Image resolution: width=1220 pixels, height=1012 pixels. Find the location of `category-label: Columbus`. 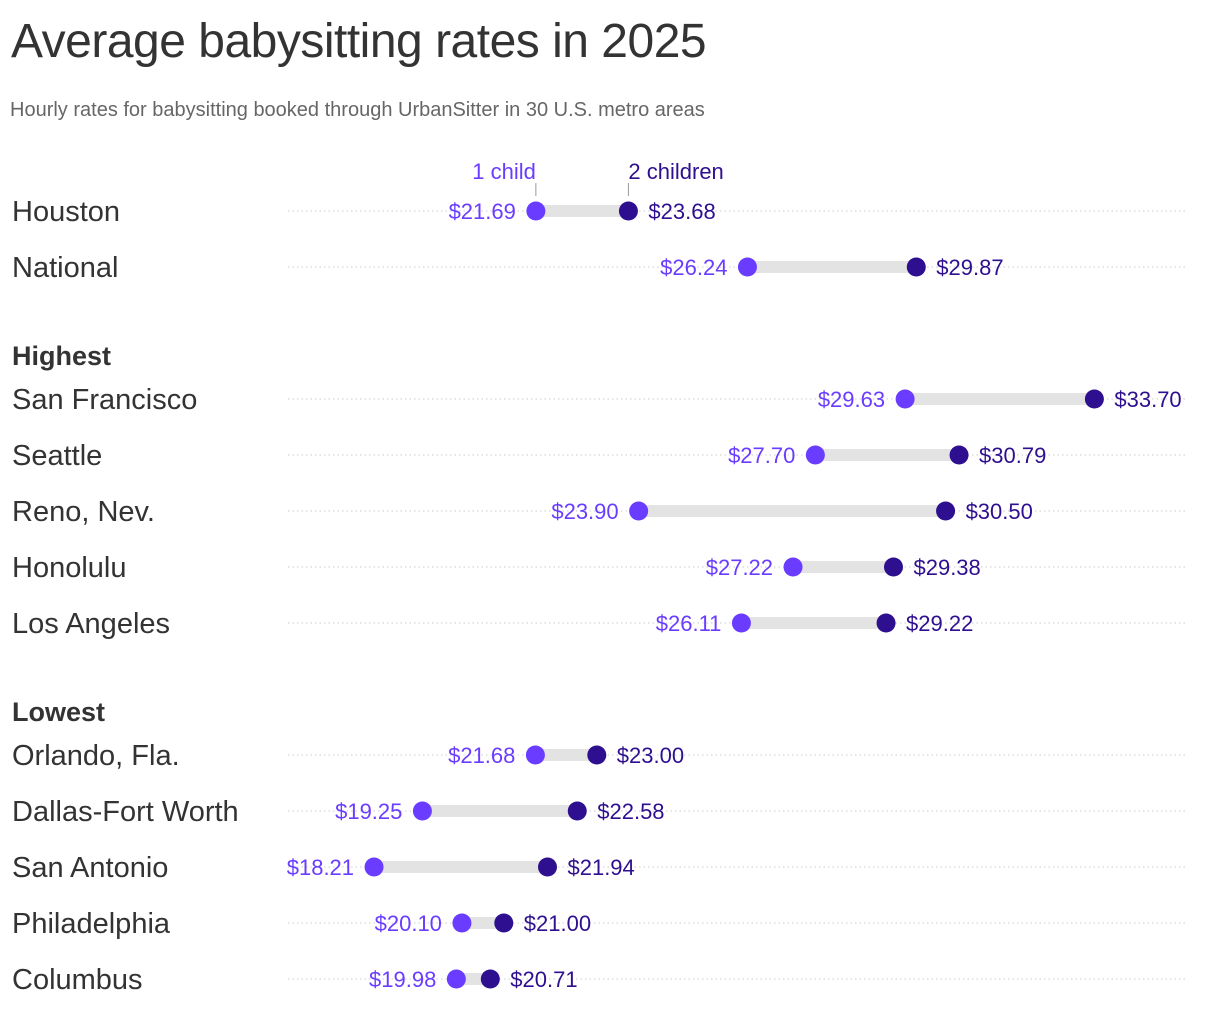

category-label: Columbus is located at coordinates (77, 980).